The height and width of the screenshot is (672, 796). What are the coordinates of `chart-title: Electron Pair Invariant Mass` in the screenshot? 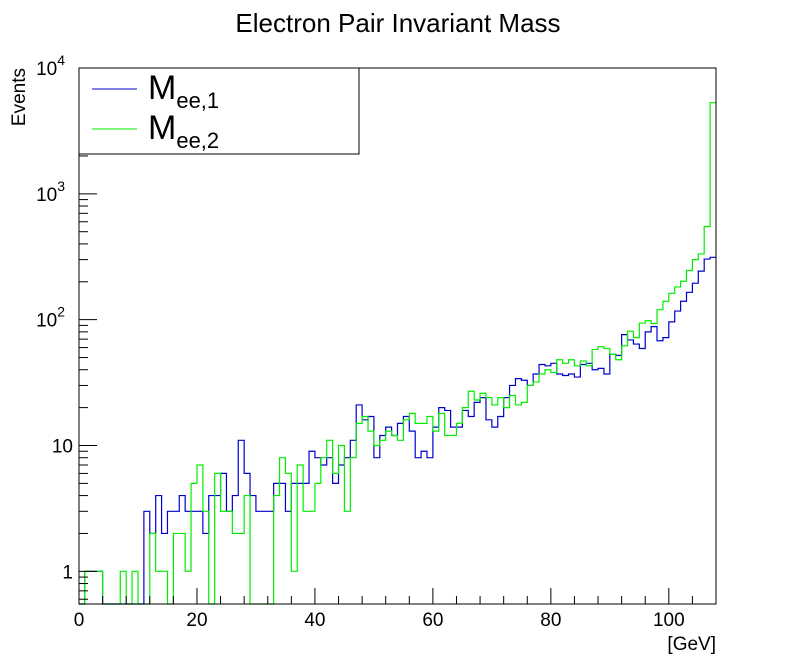 It's located at (397, 23).